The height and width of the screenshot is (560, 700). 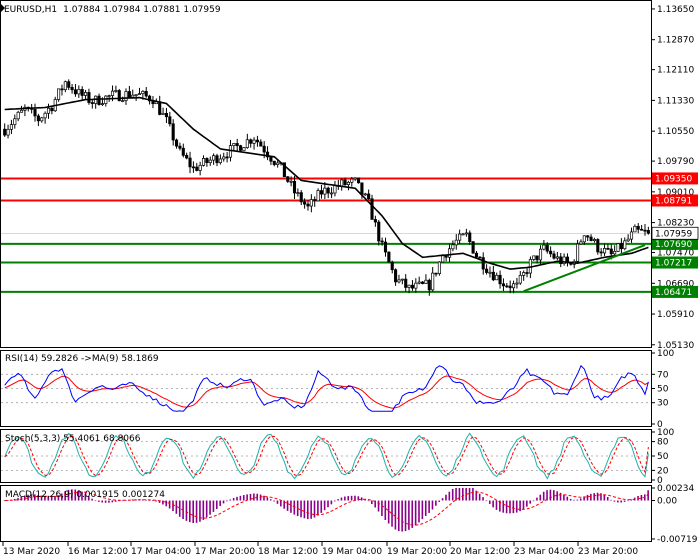 I want to click on resistance-level-tag, so click(x=675, y=178).